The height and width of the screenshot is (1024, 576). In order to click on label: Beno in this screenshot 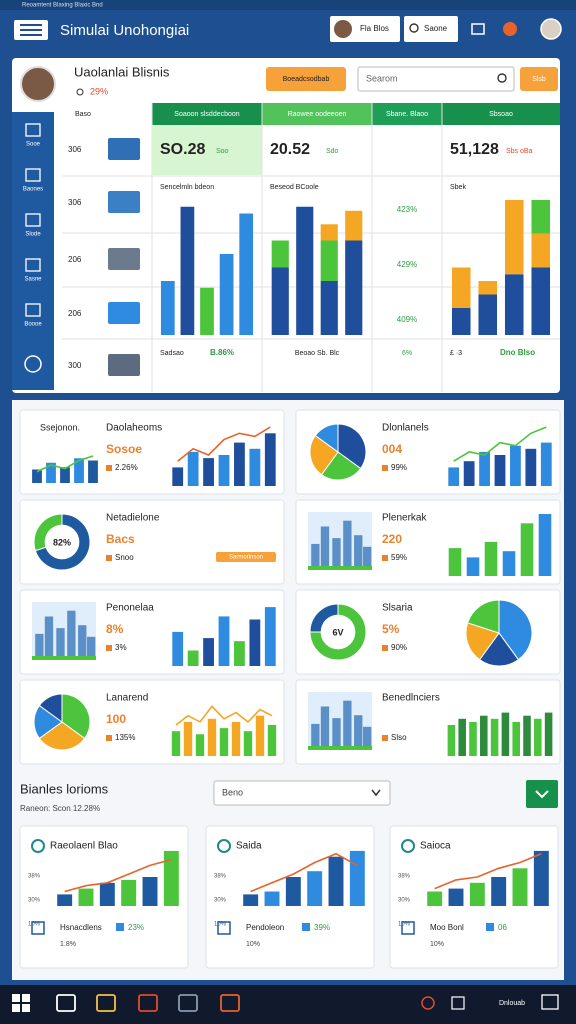, I will do `click(232, 792)`.